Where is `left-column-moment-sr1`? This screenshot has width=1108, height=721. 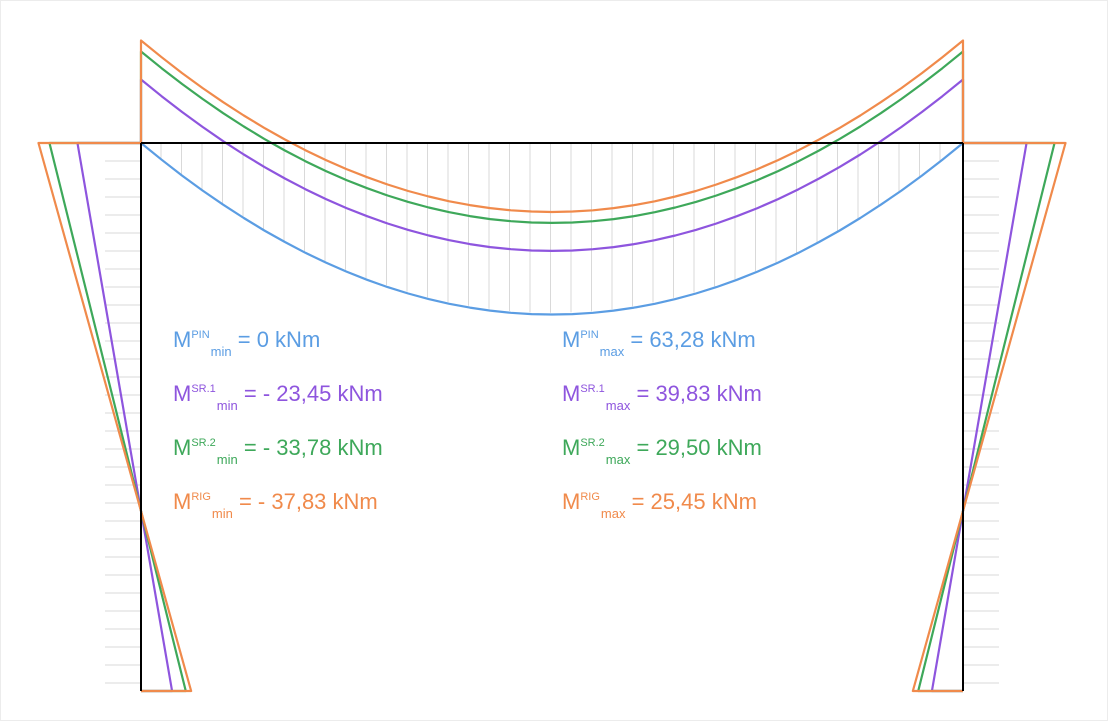
left-column-moment-sr1 is located at coordinates (125, 417).